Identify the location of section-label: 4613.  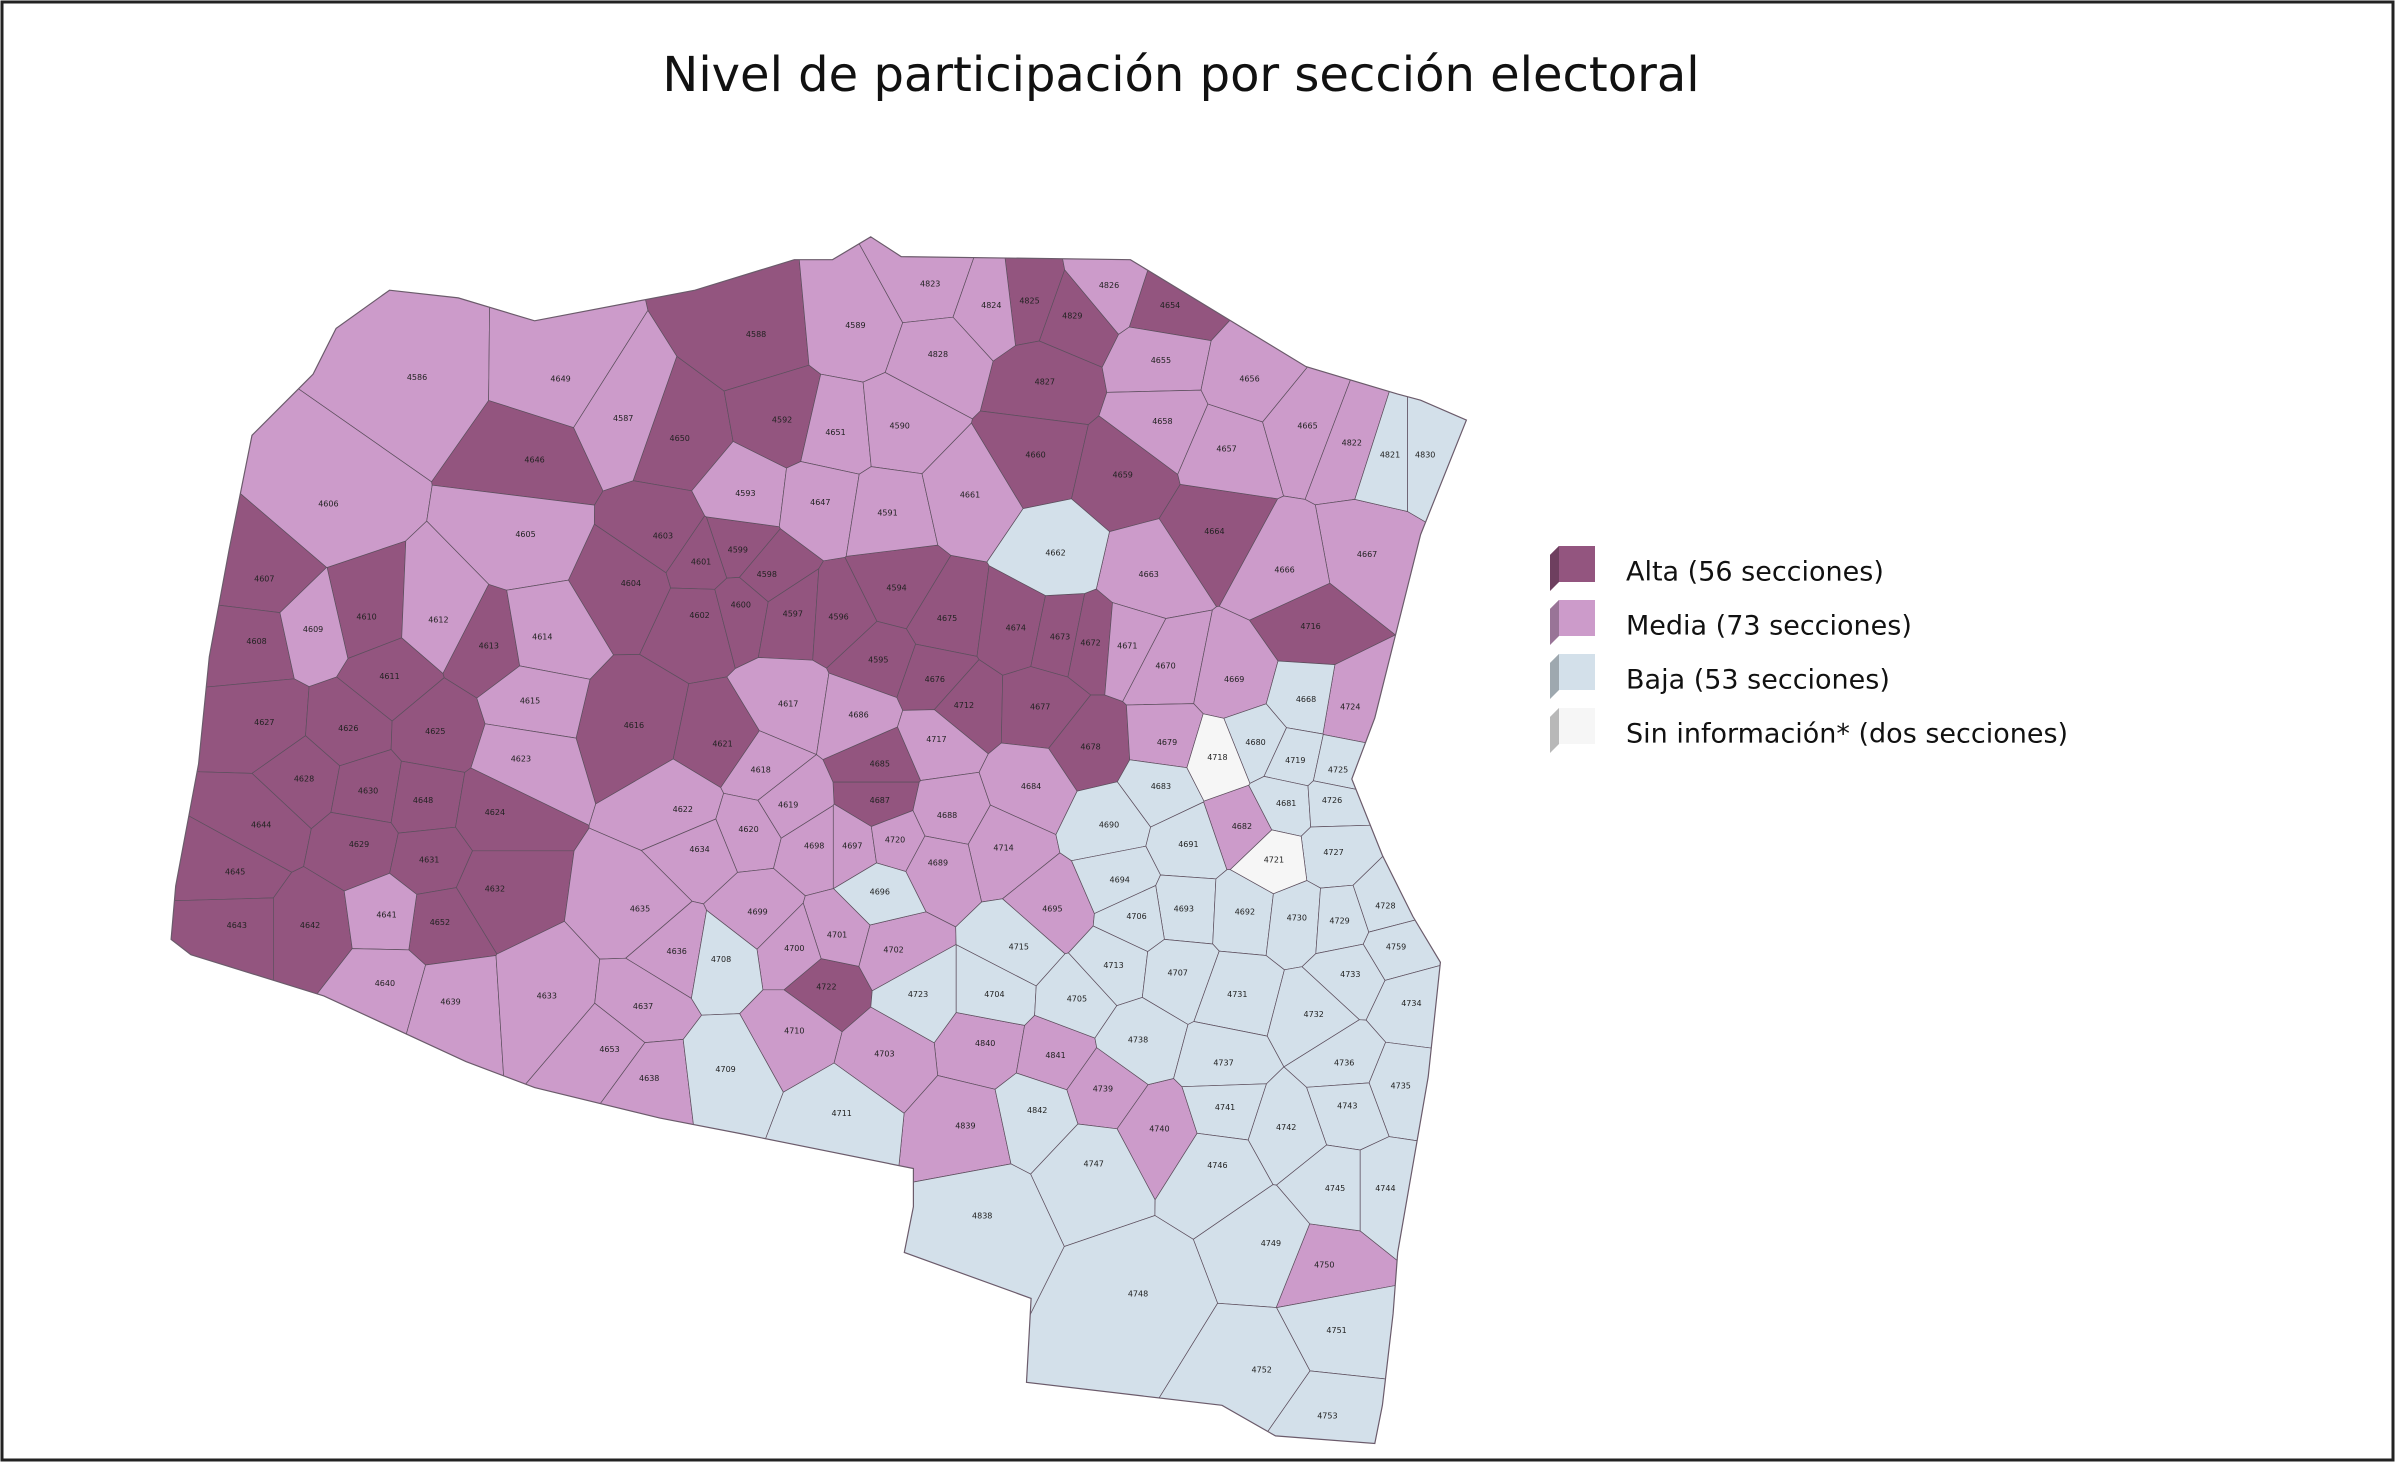
(489, 646).